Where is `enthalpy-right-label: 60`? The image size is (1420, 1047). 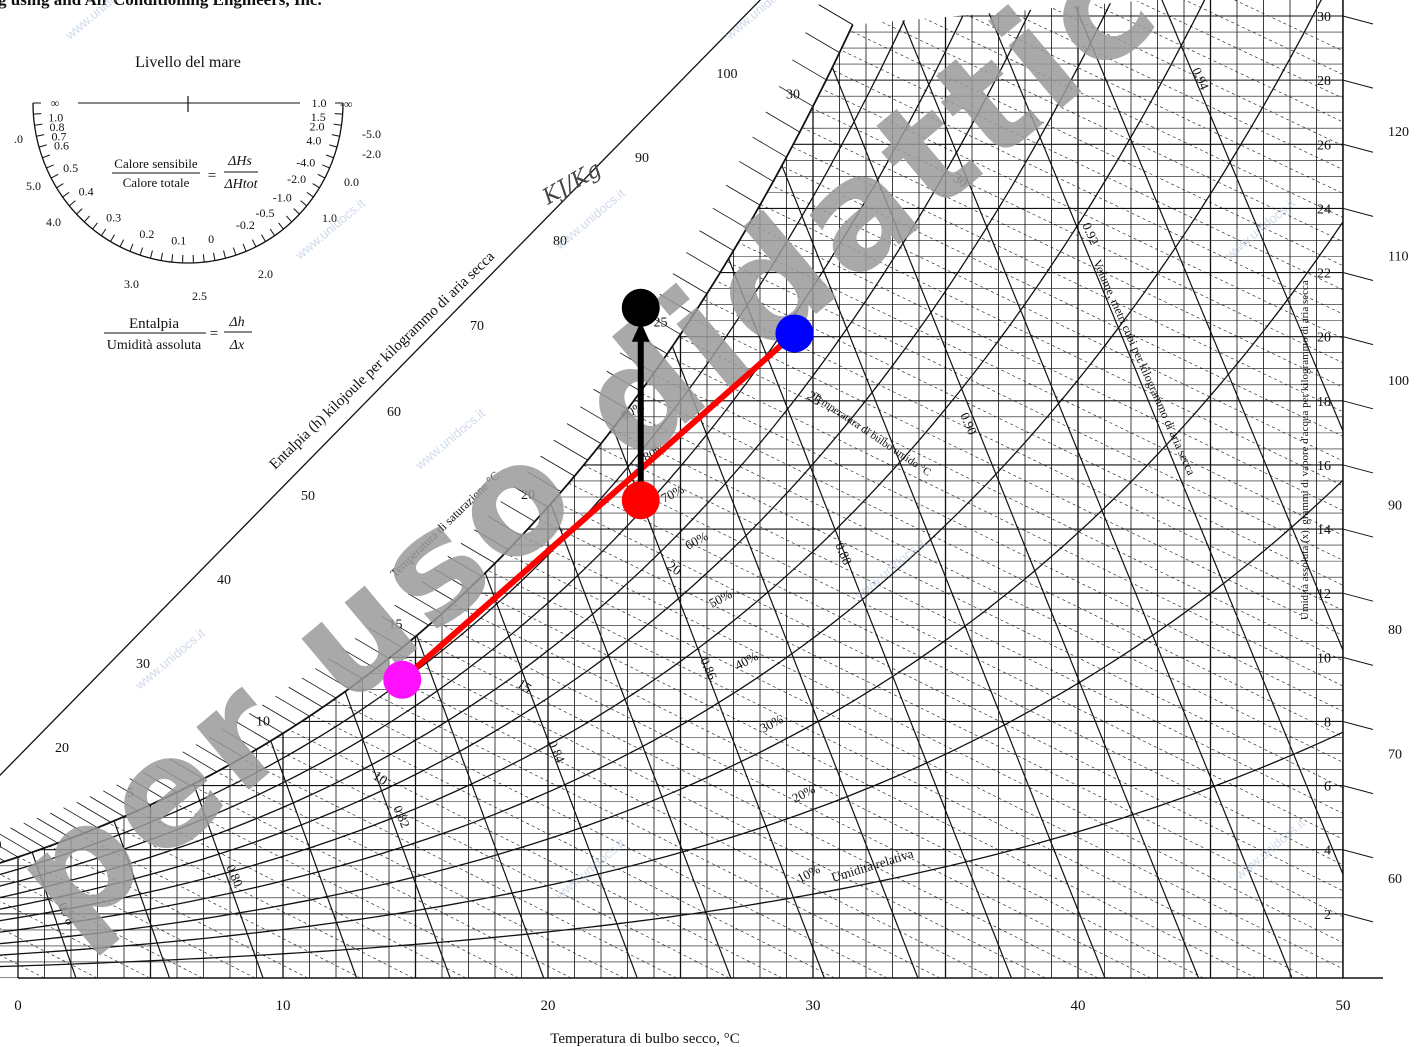
enthalpy-right-label: 60 is located at coordinates (1395, 879).